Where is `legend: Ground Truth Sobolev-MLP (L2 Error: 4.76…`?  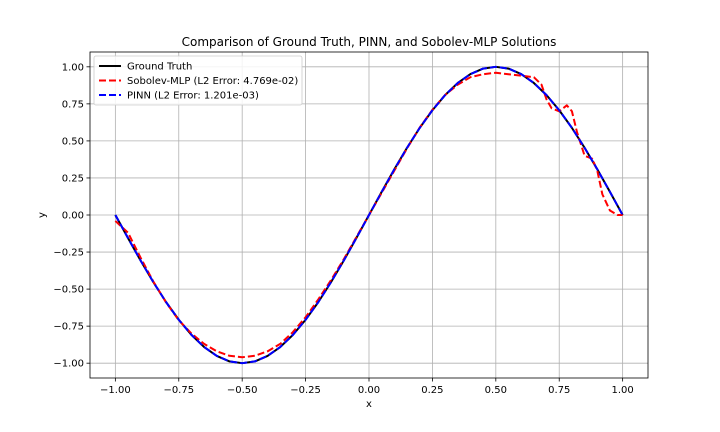 legend: Ground Truth Sobolev-MLP (L2 Error: 4.76… is located at coordinates (198, 80).